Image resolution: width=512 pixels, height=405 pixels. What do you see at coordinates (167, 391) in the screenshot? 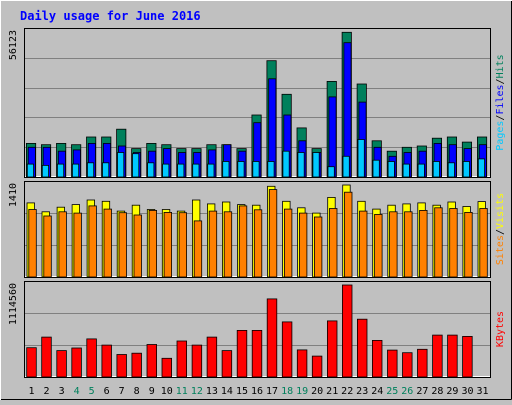
I see `day-label-10: 10` at bounding box center [167, 391].